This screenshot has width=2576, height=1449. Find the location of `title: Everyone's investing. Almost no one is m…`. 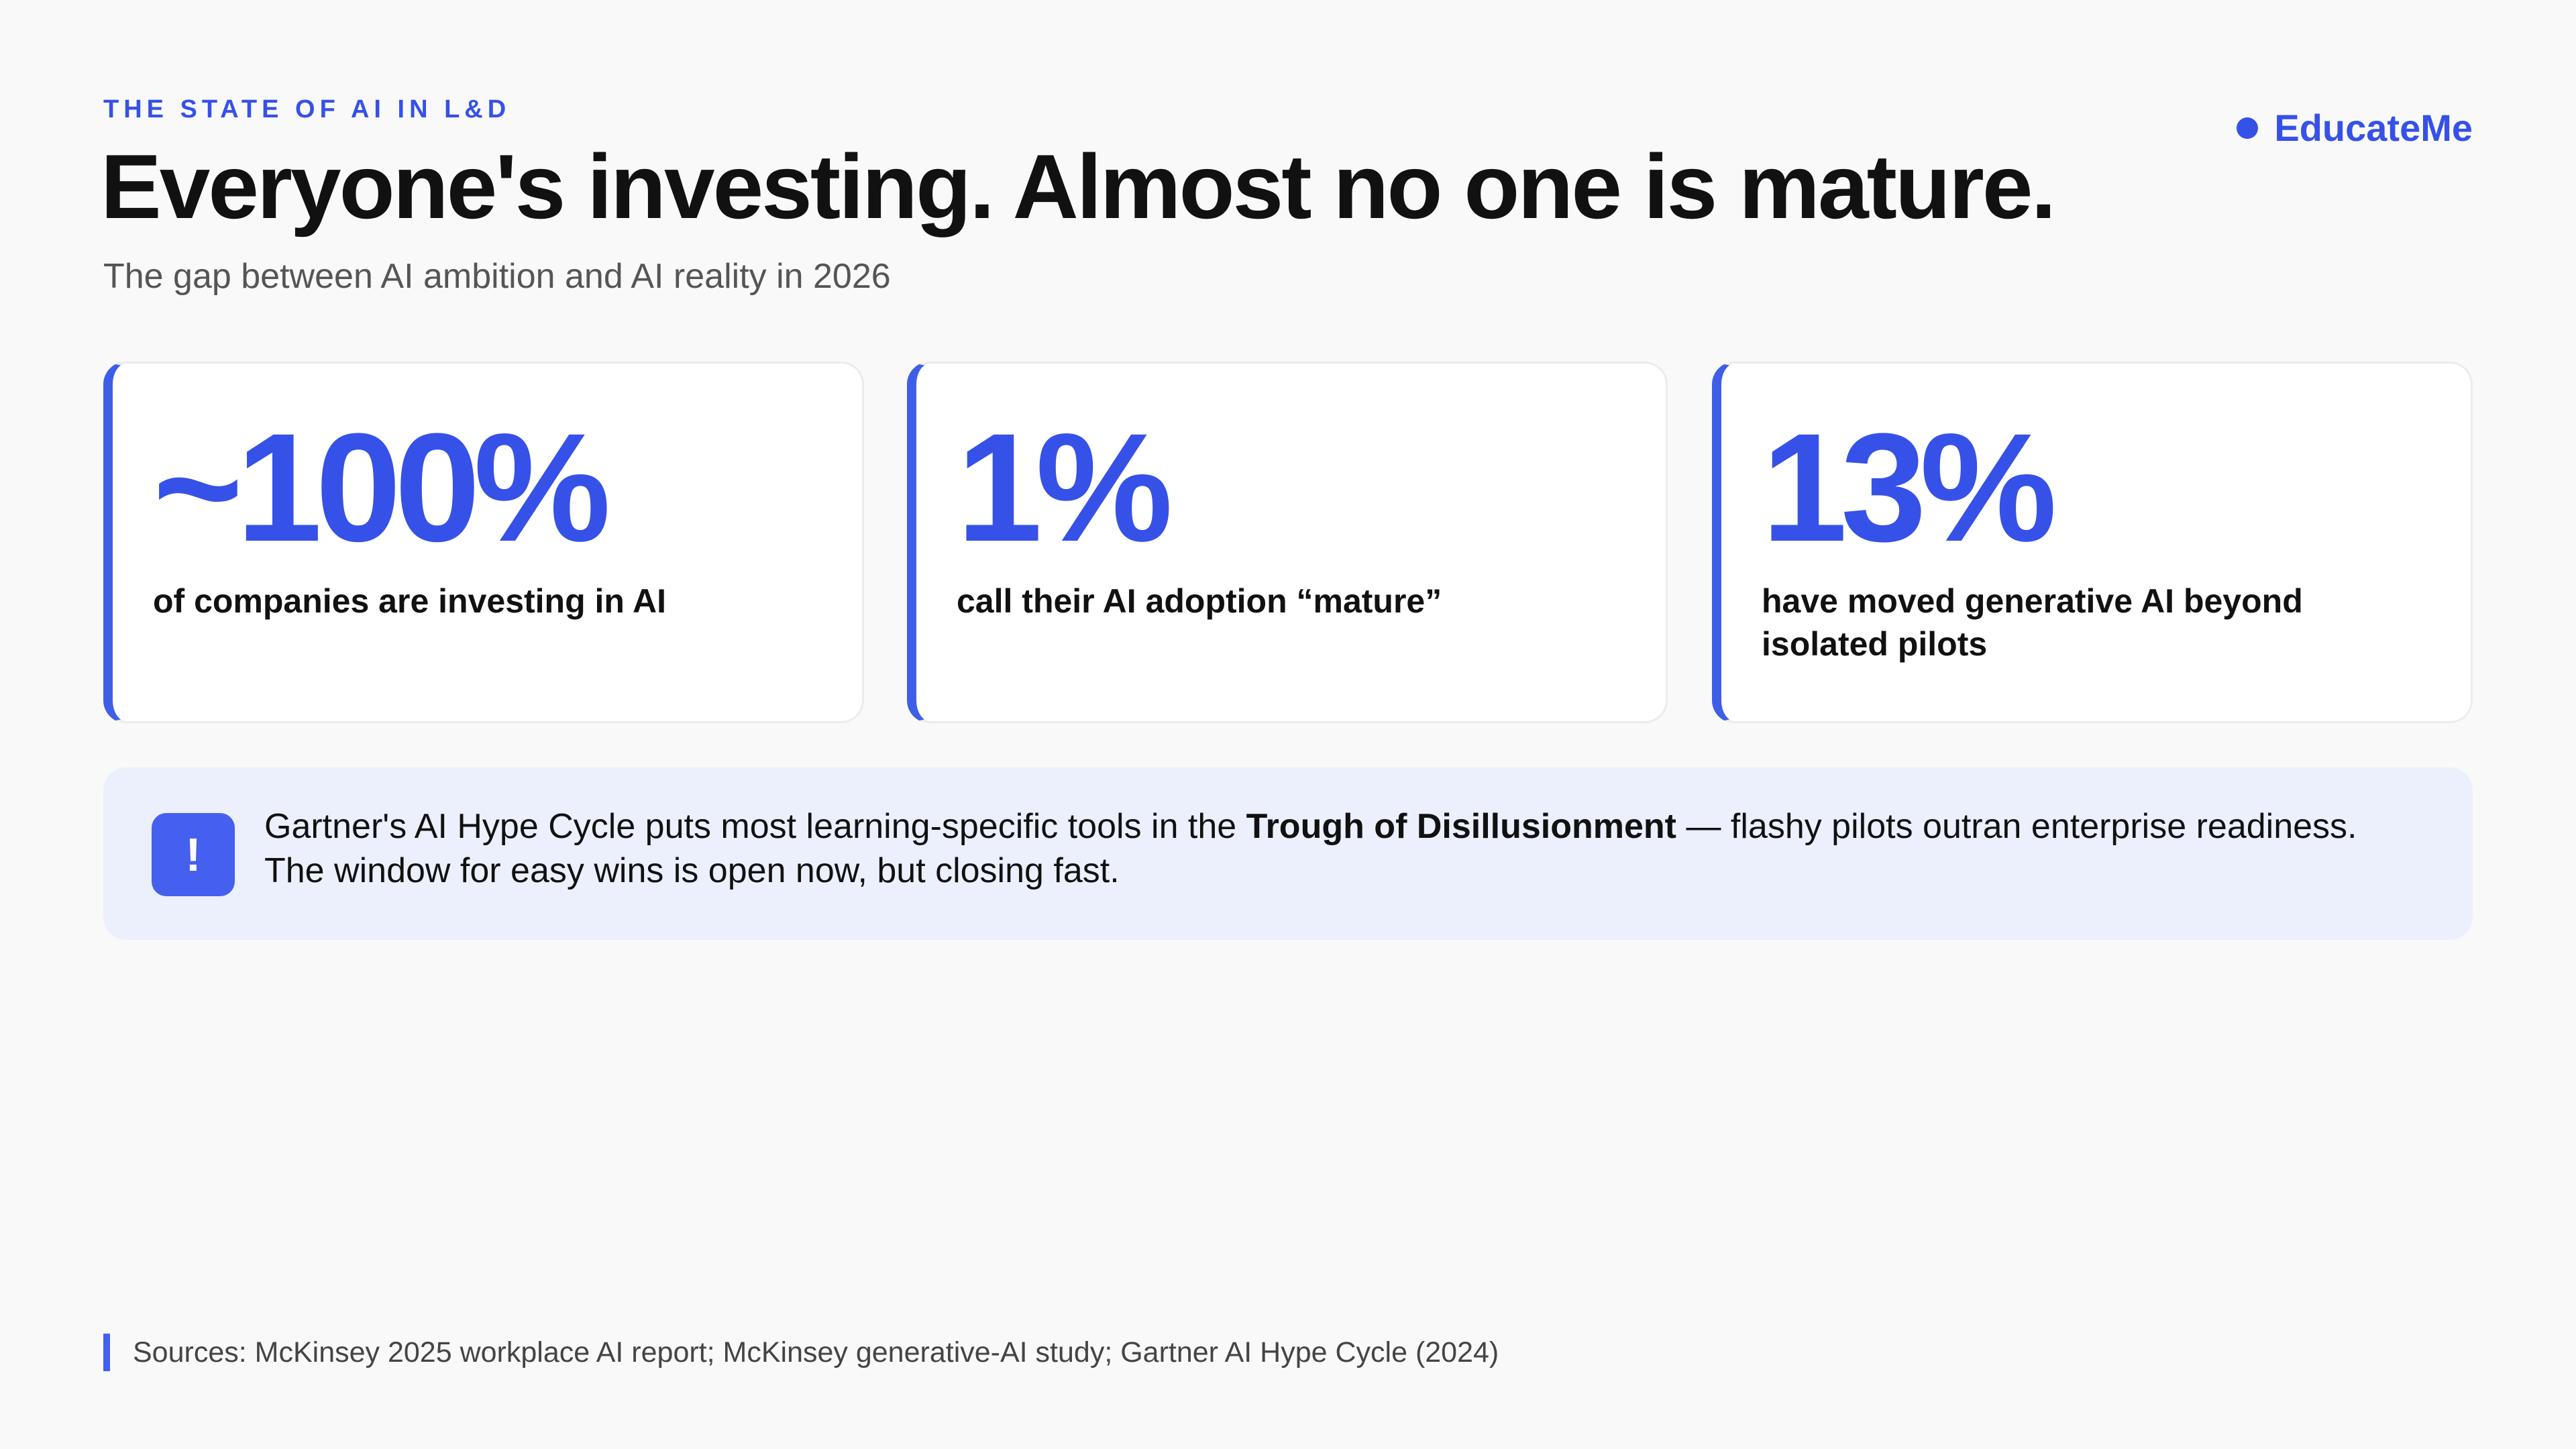

title: Everyone's investing. Almost no one is m… is located at coordinates (1078, 186).